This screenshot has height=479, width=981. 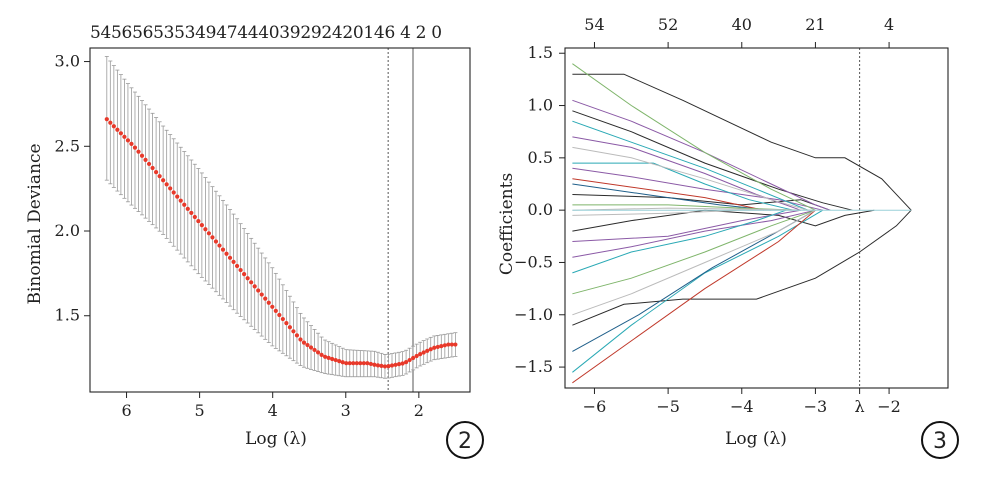 I want to click on panel-badge-2-number: 2, so click(x=465, y=441).